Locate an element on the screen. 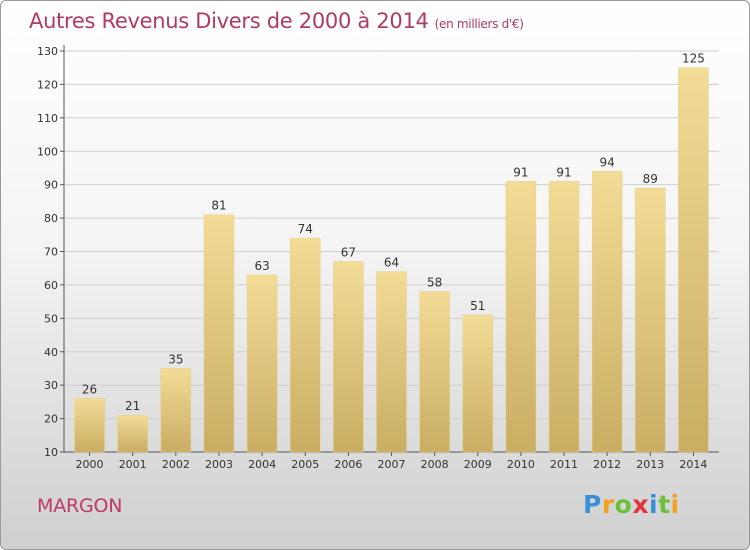  data-label-2012: 94 is located at coordinates (607, 162).